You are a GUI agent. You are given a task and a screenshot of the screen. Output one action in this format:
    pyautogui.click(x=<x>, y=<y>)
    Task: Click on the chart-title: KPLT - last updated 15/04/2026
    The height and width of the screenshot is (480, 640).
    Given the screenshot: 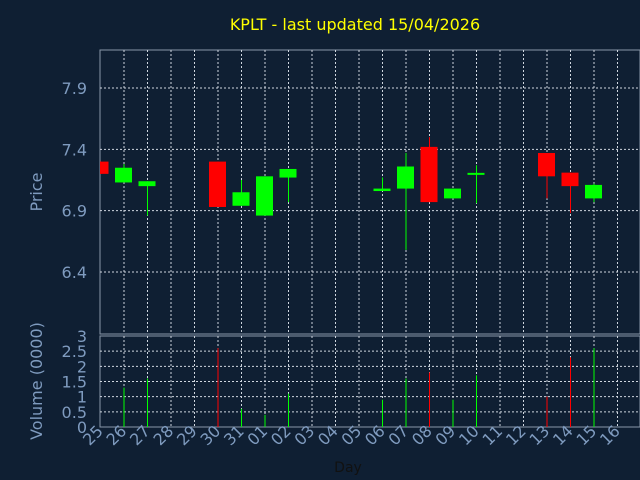 What is the action you would take?
    pyautogui.click(x=355, y=24)
    